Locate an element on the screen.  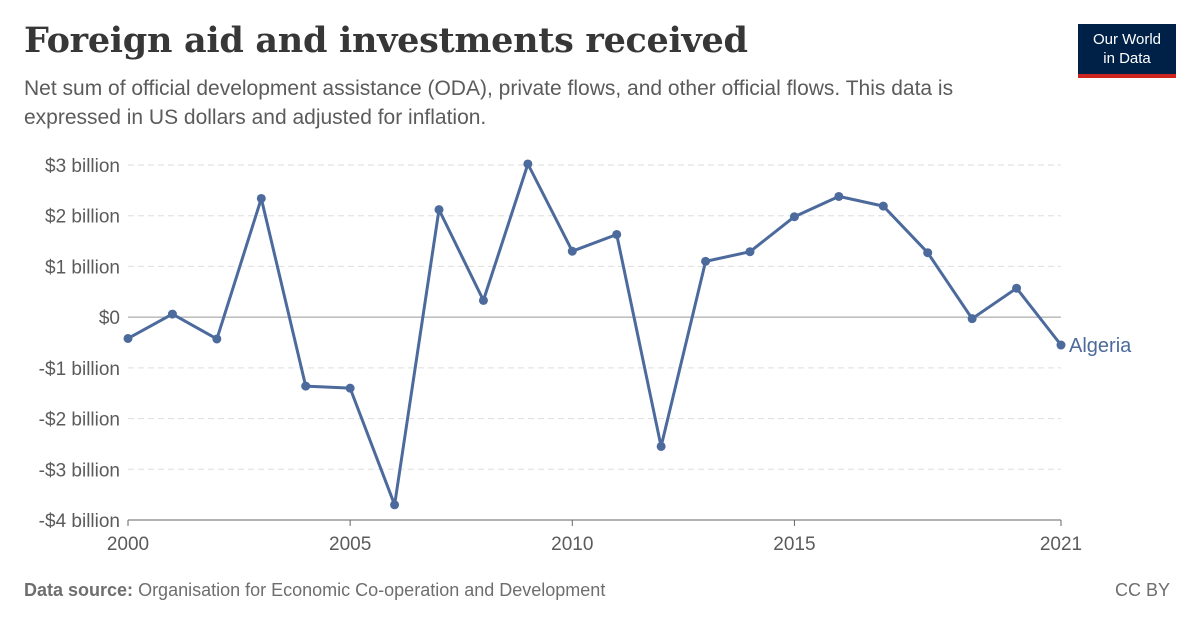
y-tick-label: $0 is located at coordinates (109, 318).